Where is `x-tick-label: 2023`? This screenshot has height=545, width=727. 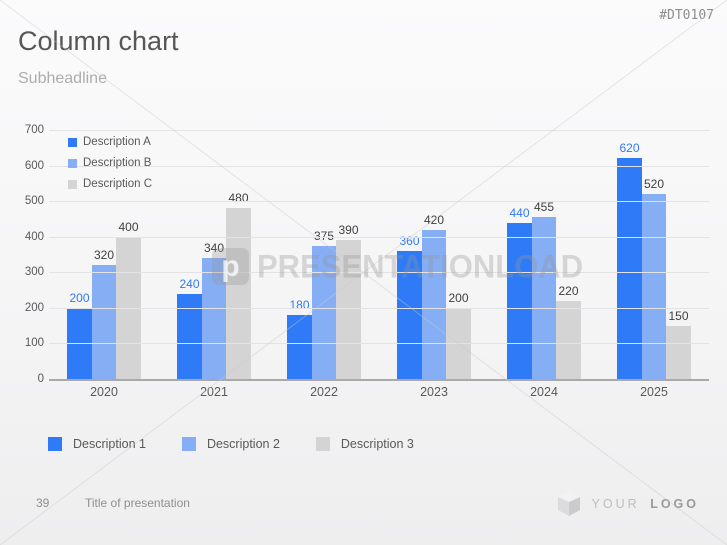
x-tick-label: 2023 is located at coordinates (434, 392).